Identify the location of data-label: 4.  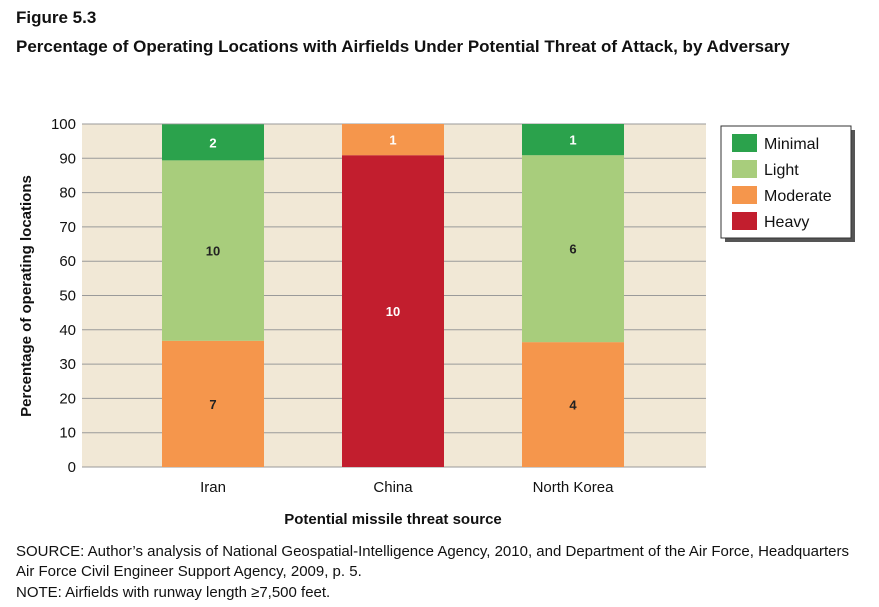
(573, 405).